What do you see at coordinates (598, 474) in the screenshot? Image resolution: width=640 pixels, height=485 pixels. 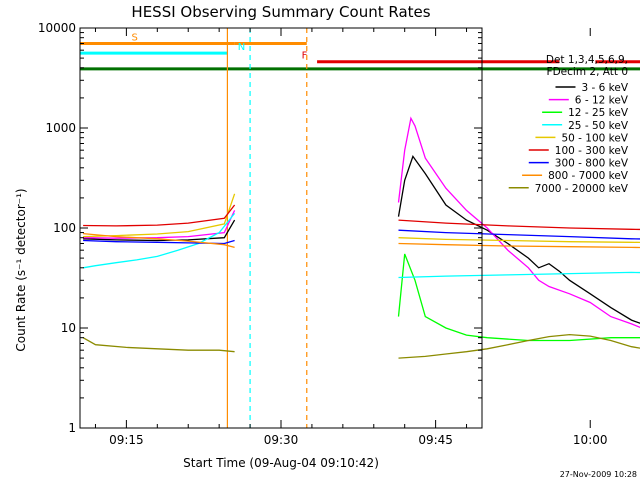 I see `timestamp: 27-Nov-2009 10:28` at bounding box center [598, 474].